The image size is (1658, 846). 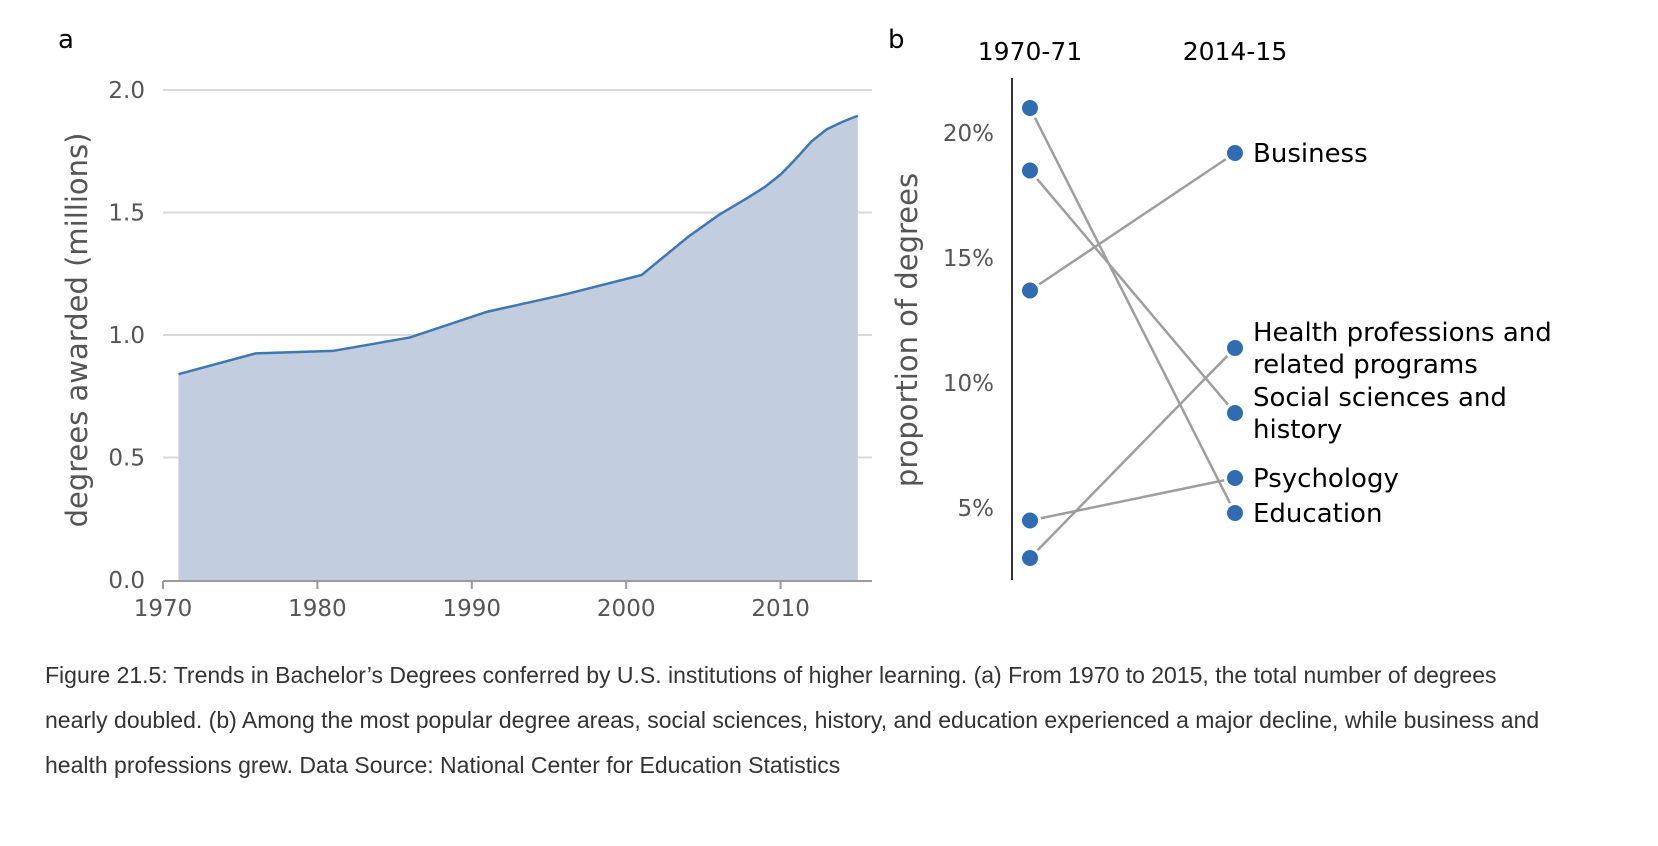 What do you see at coordinates (1235, 51) in the screenshot?
I see `column-header-2014-15: 2014-15` at bounding box center [1235, 51].